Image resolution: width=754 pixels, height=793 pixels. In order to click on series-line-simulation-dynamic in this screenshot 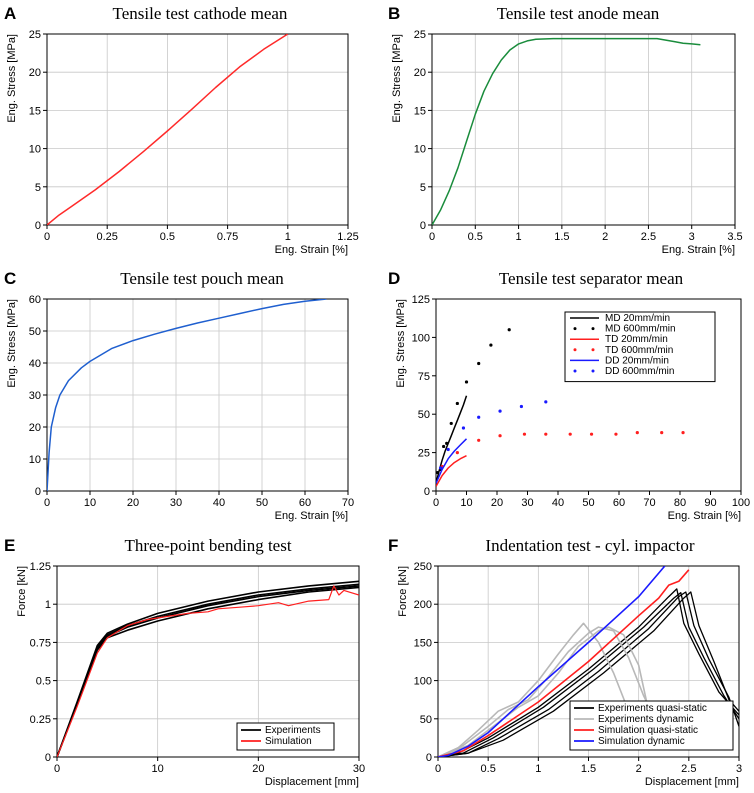, I will do `click(552, 661)`.